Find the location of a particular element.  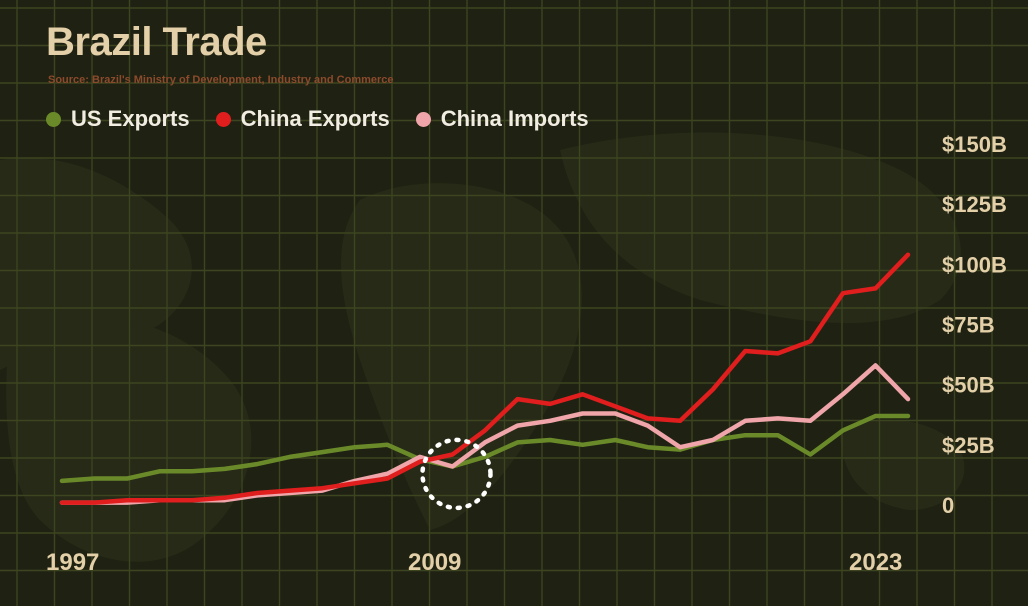

y-tick-label: $25B is located at coordinates (968, 445).